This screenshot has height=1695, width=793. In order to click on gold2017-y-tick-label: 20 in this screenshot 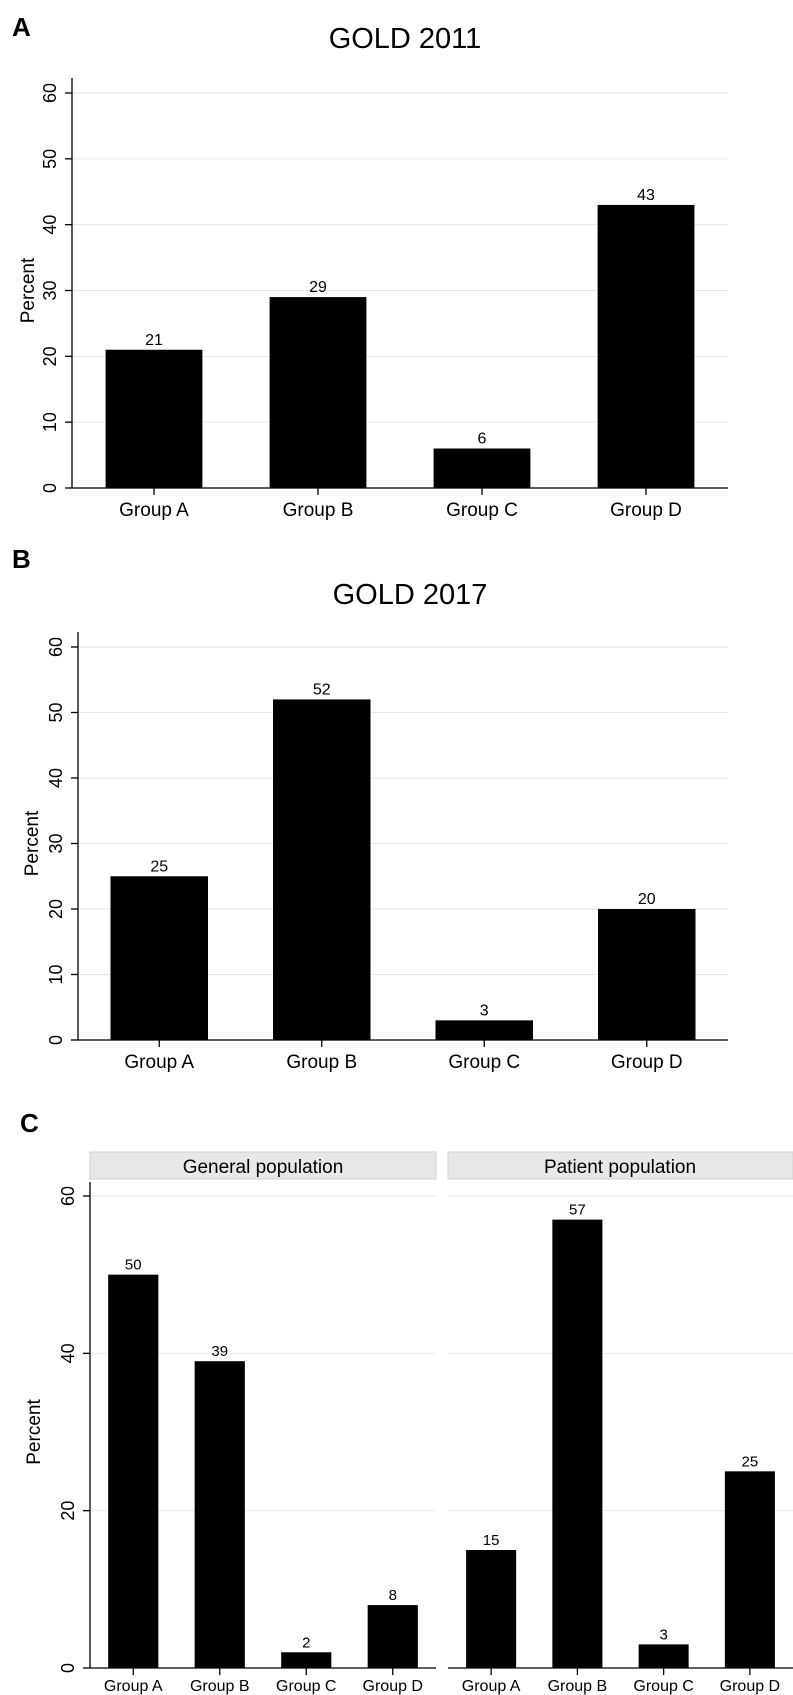, I will do `click(56, 909)`.